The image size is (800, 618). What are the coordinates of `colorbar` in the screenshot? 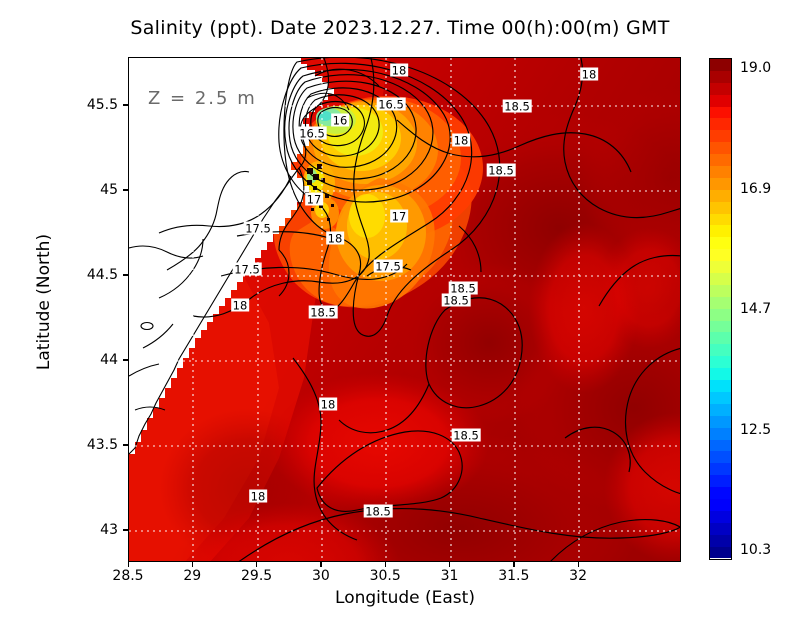 It's located at (720, 309).